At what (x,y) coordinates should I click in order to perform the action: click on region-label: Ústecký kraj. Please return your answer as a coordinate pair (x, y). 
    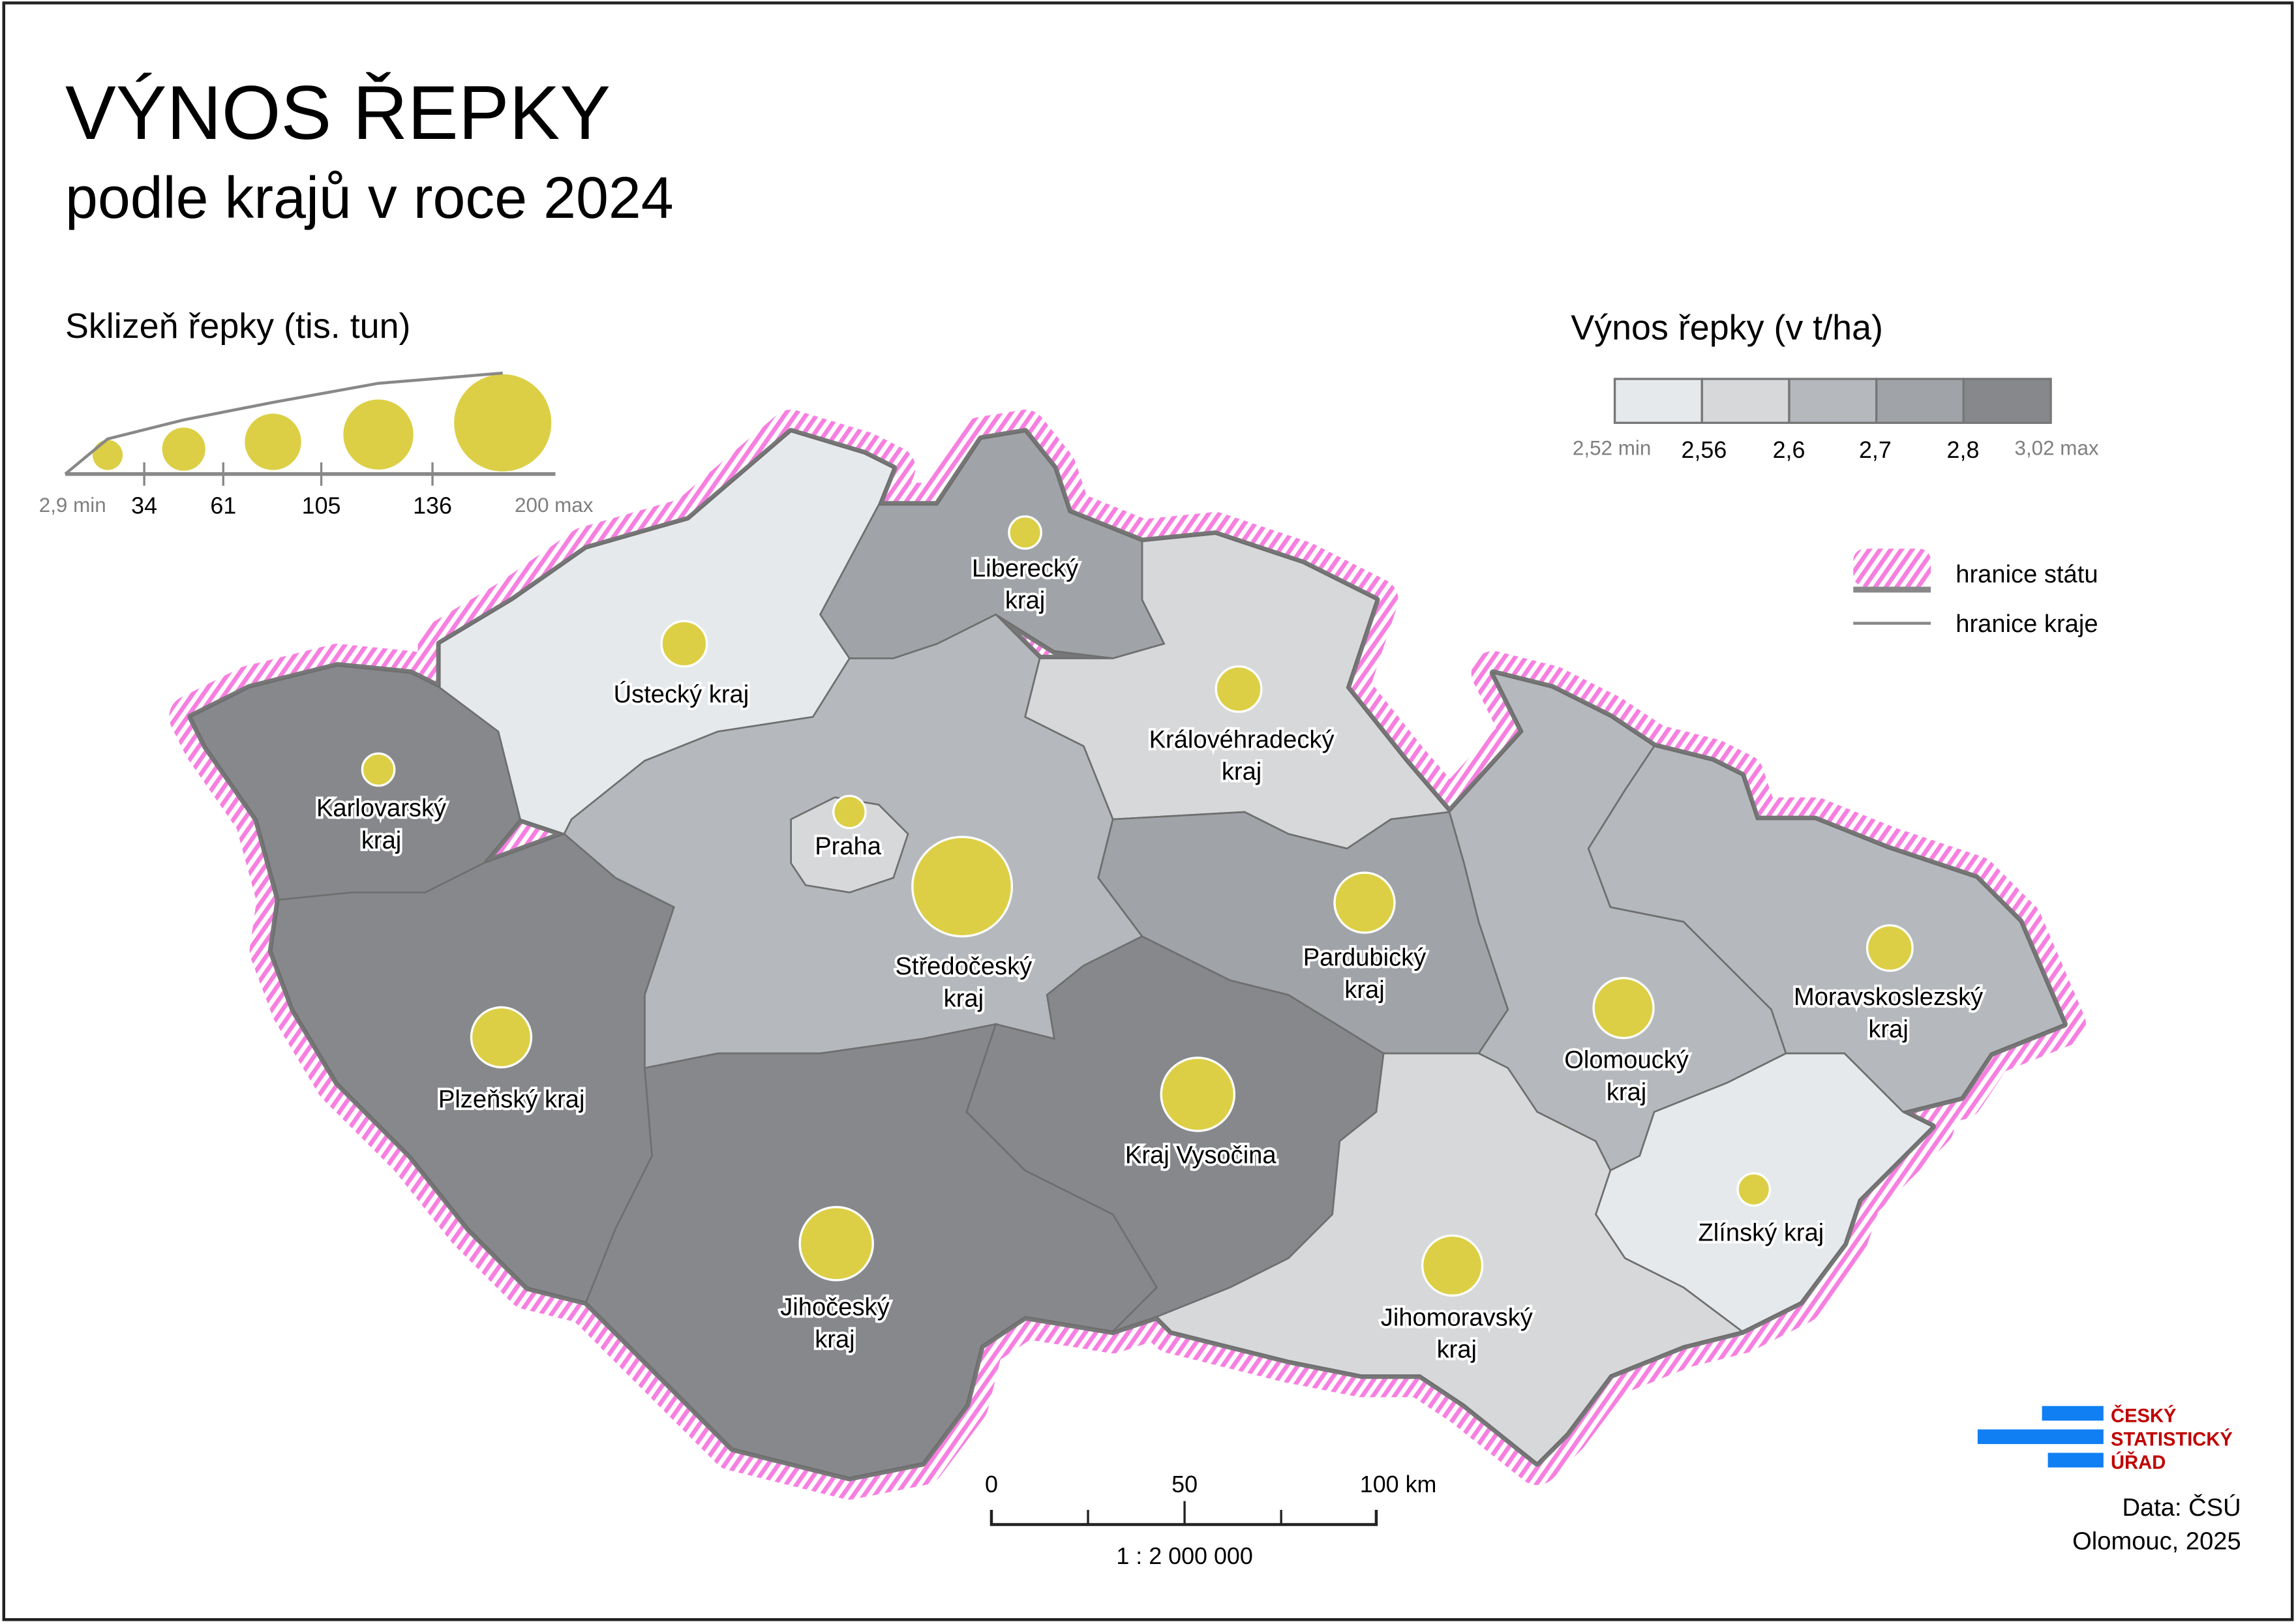
    Looking at the image, I should click on (681, 694).